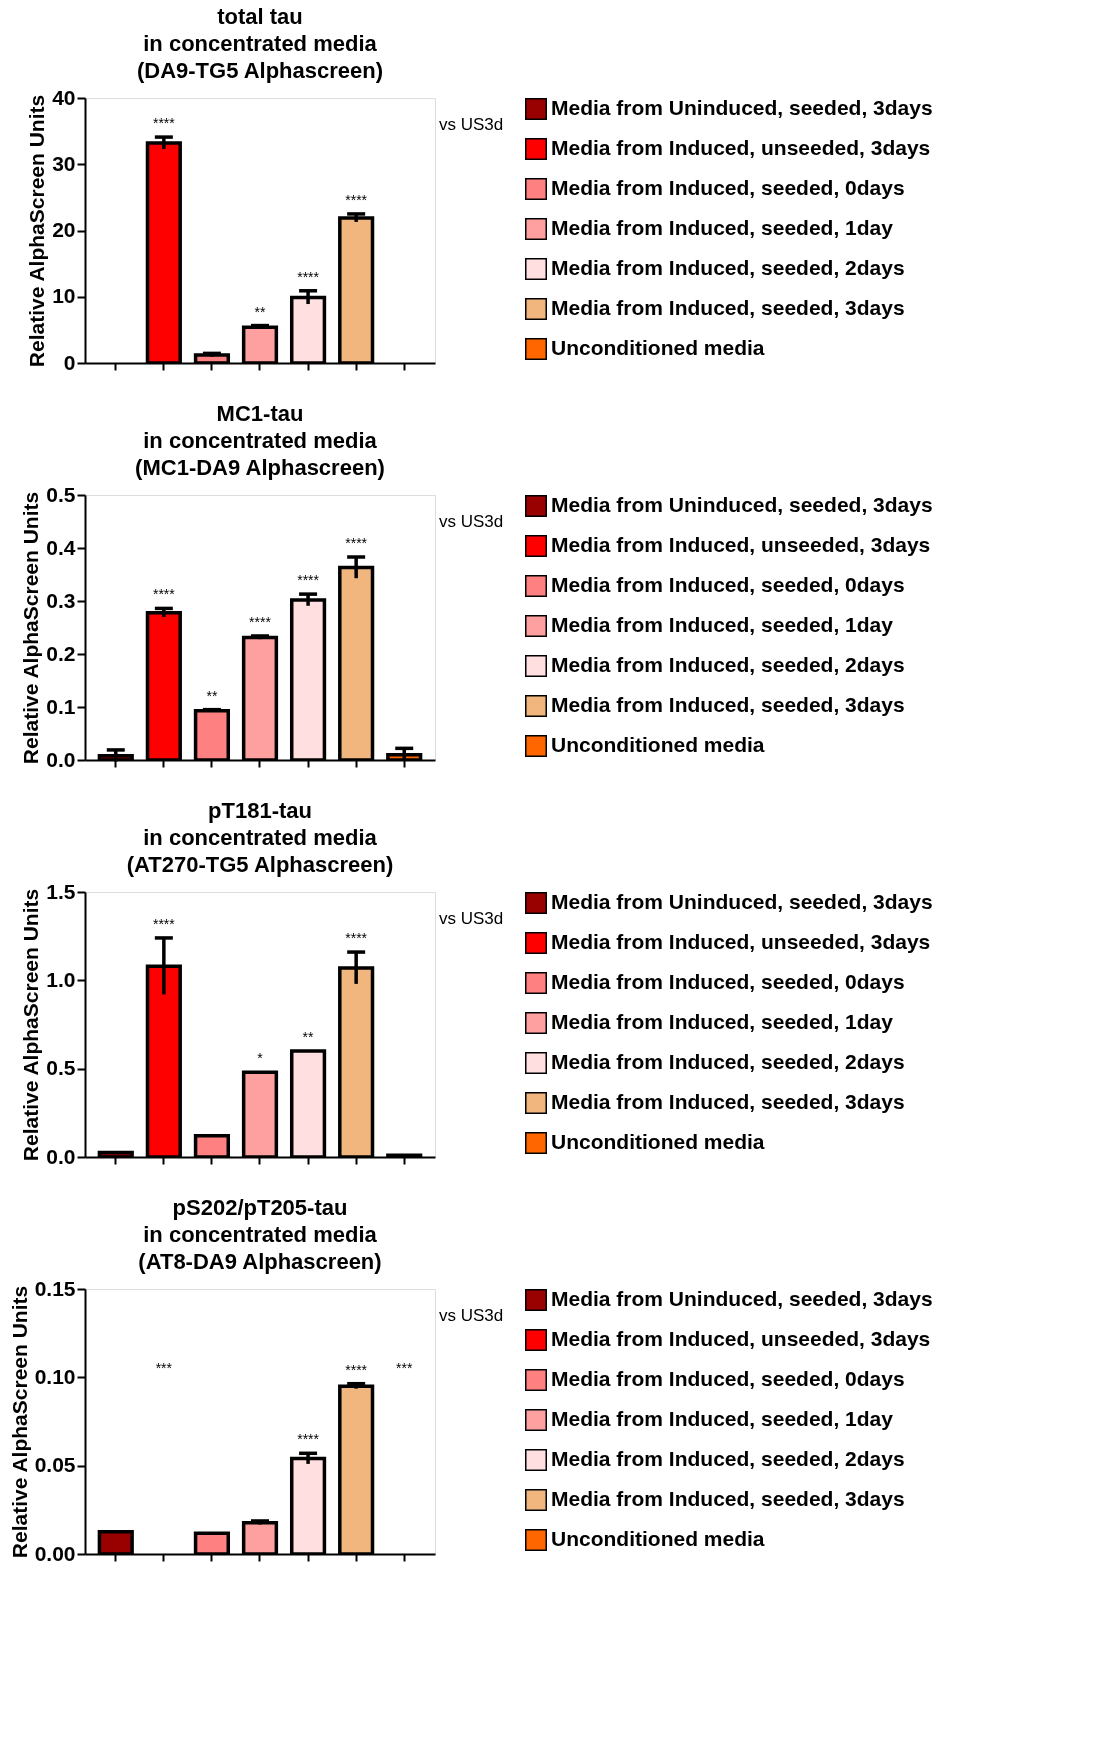 The image size is (1115, 1748). What do you see at coordinates (64, 229) in the screenshot?
I see `y-tick-label: 20` at bounding box center [64, 229].